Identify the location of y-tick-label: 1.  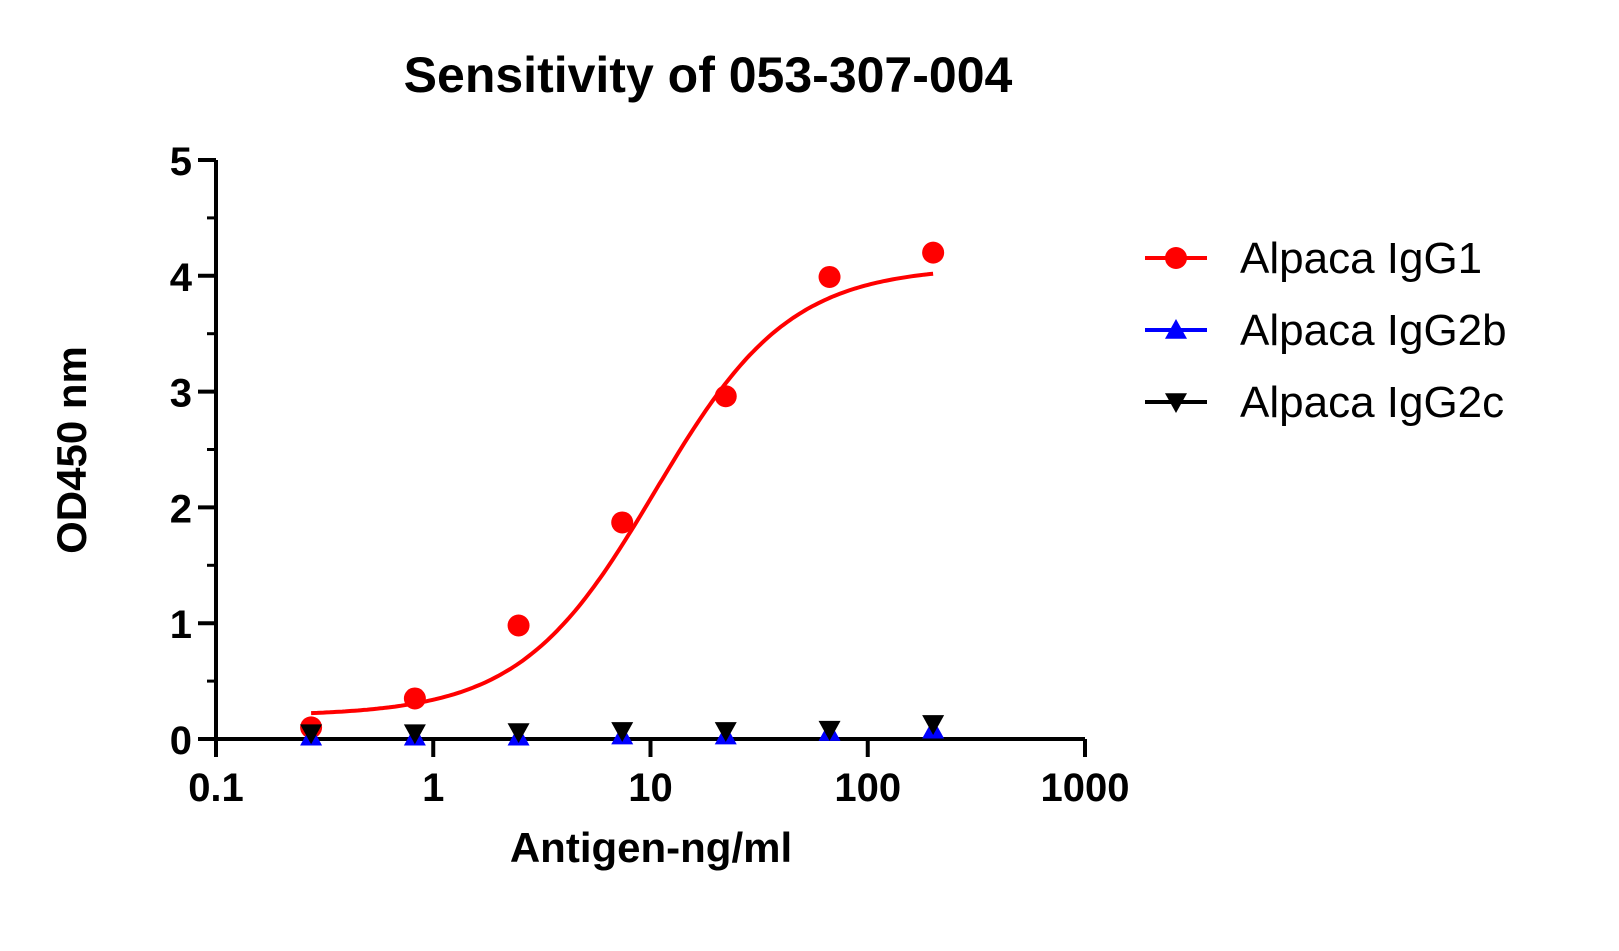
(181, 625).